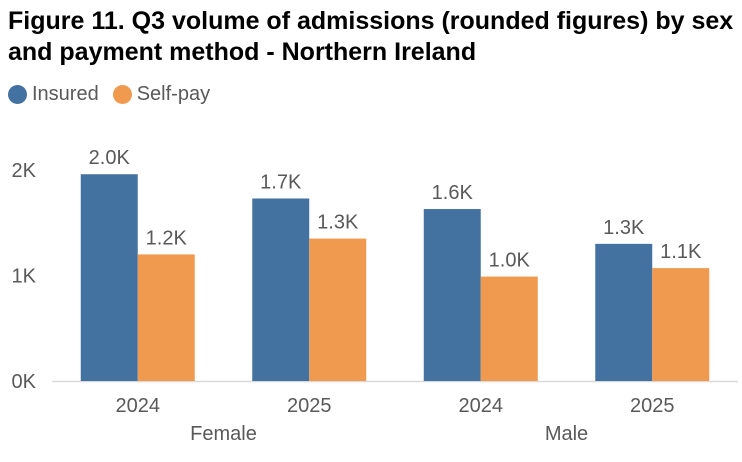 This screenshot has width=742, height=462. What do you see at coordinates (110, 158) in the screenshot?
I see `data-label: 2.0K` at bounding box center [110, 158].